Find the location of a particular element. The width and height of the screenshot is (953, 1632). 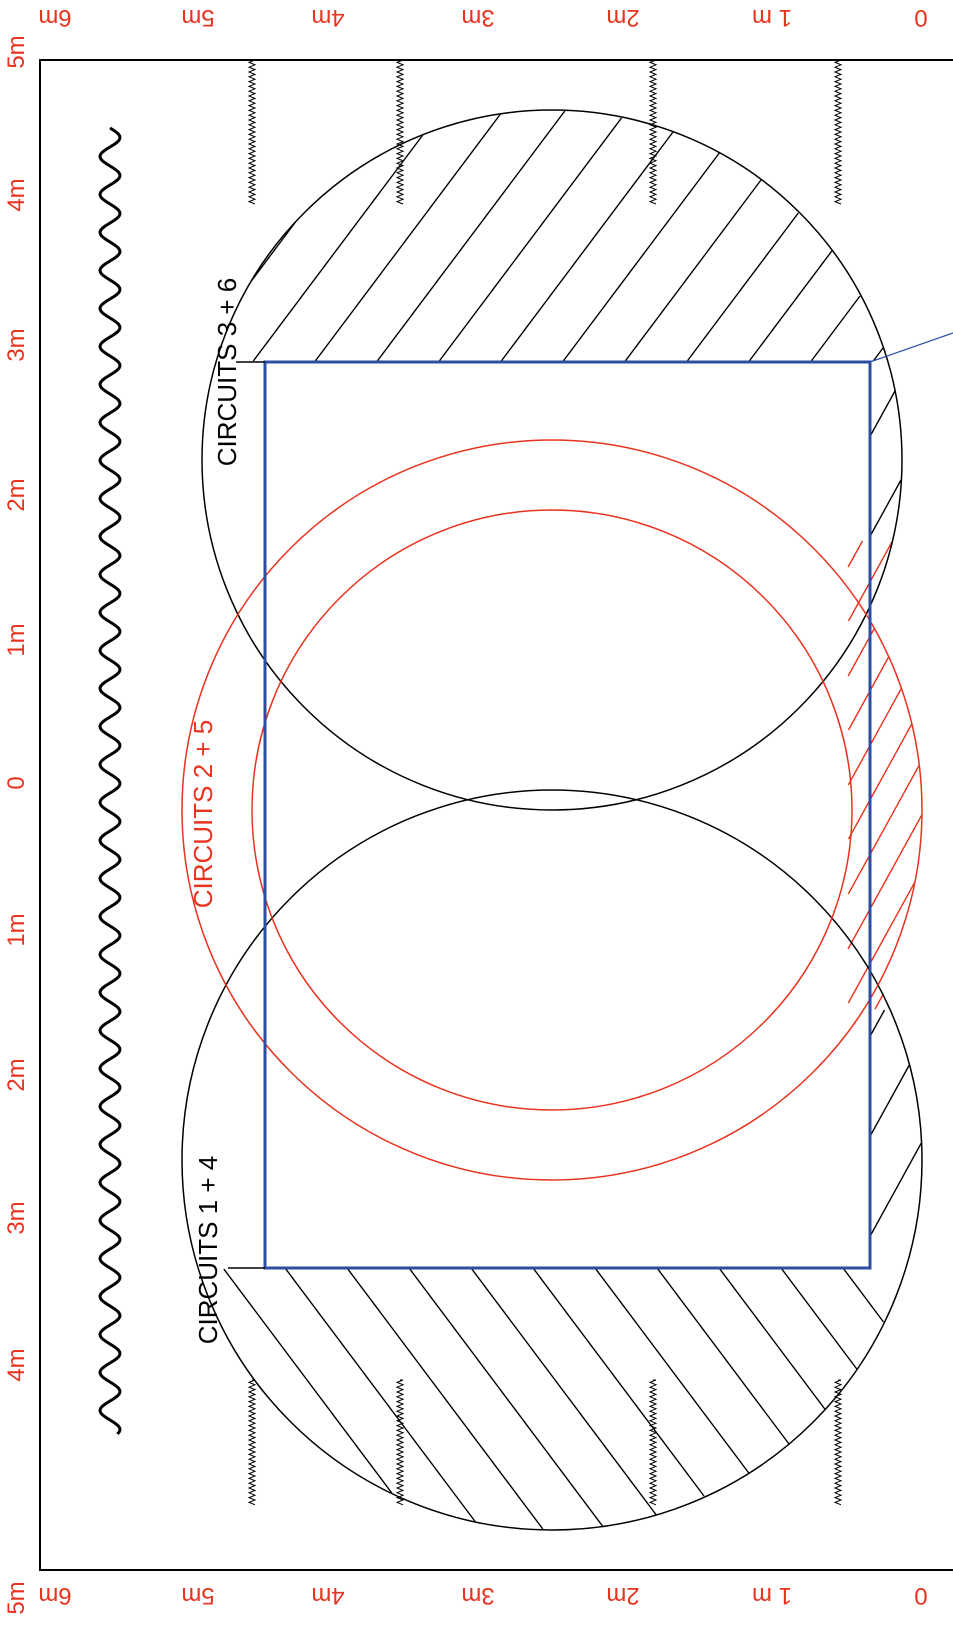

top-scale: 6m 5m 4m 3m 2m 1 m 0 is located at coordinates (482, 17).